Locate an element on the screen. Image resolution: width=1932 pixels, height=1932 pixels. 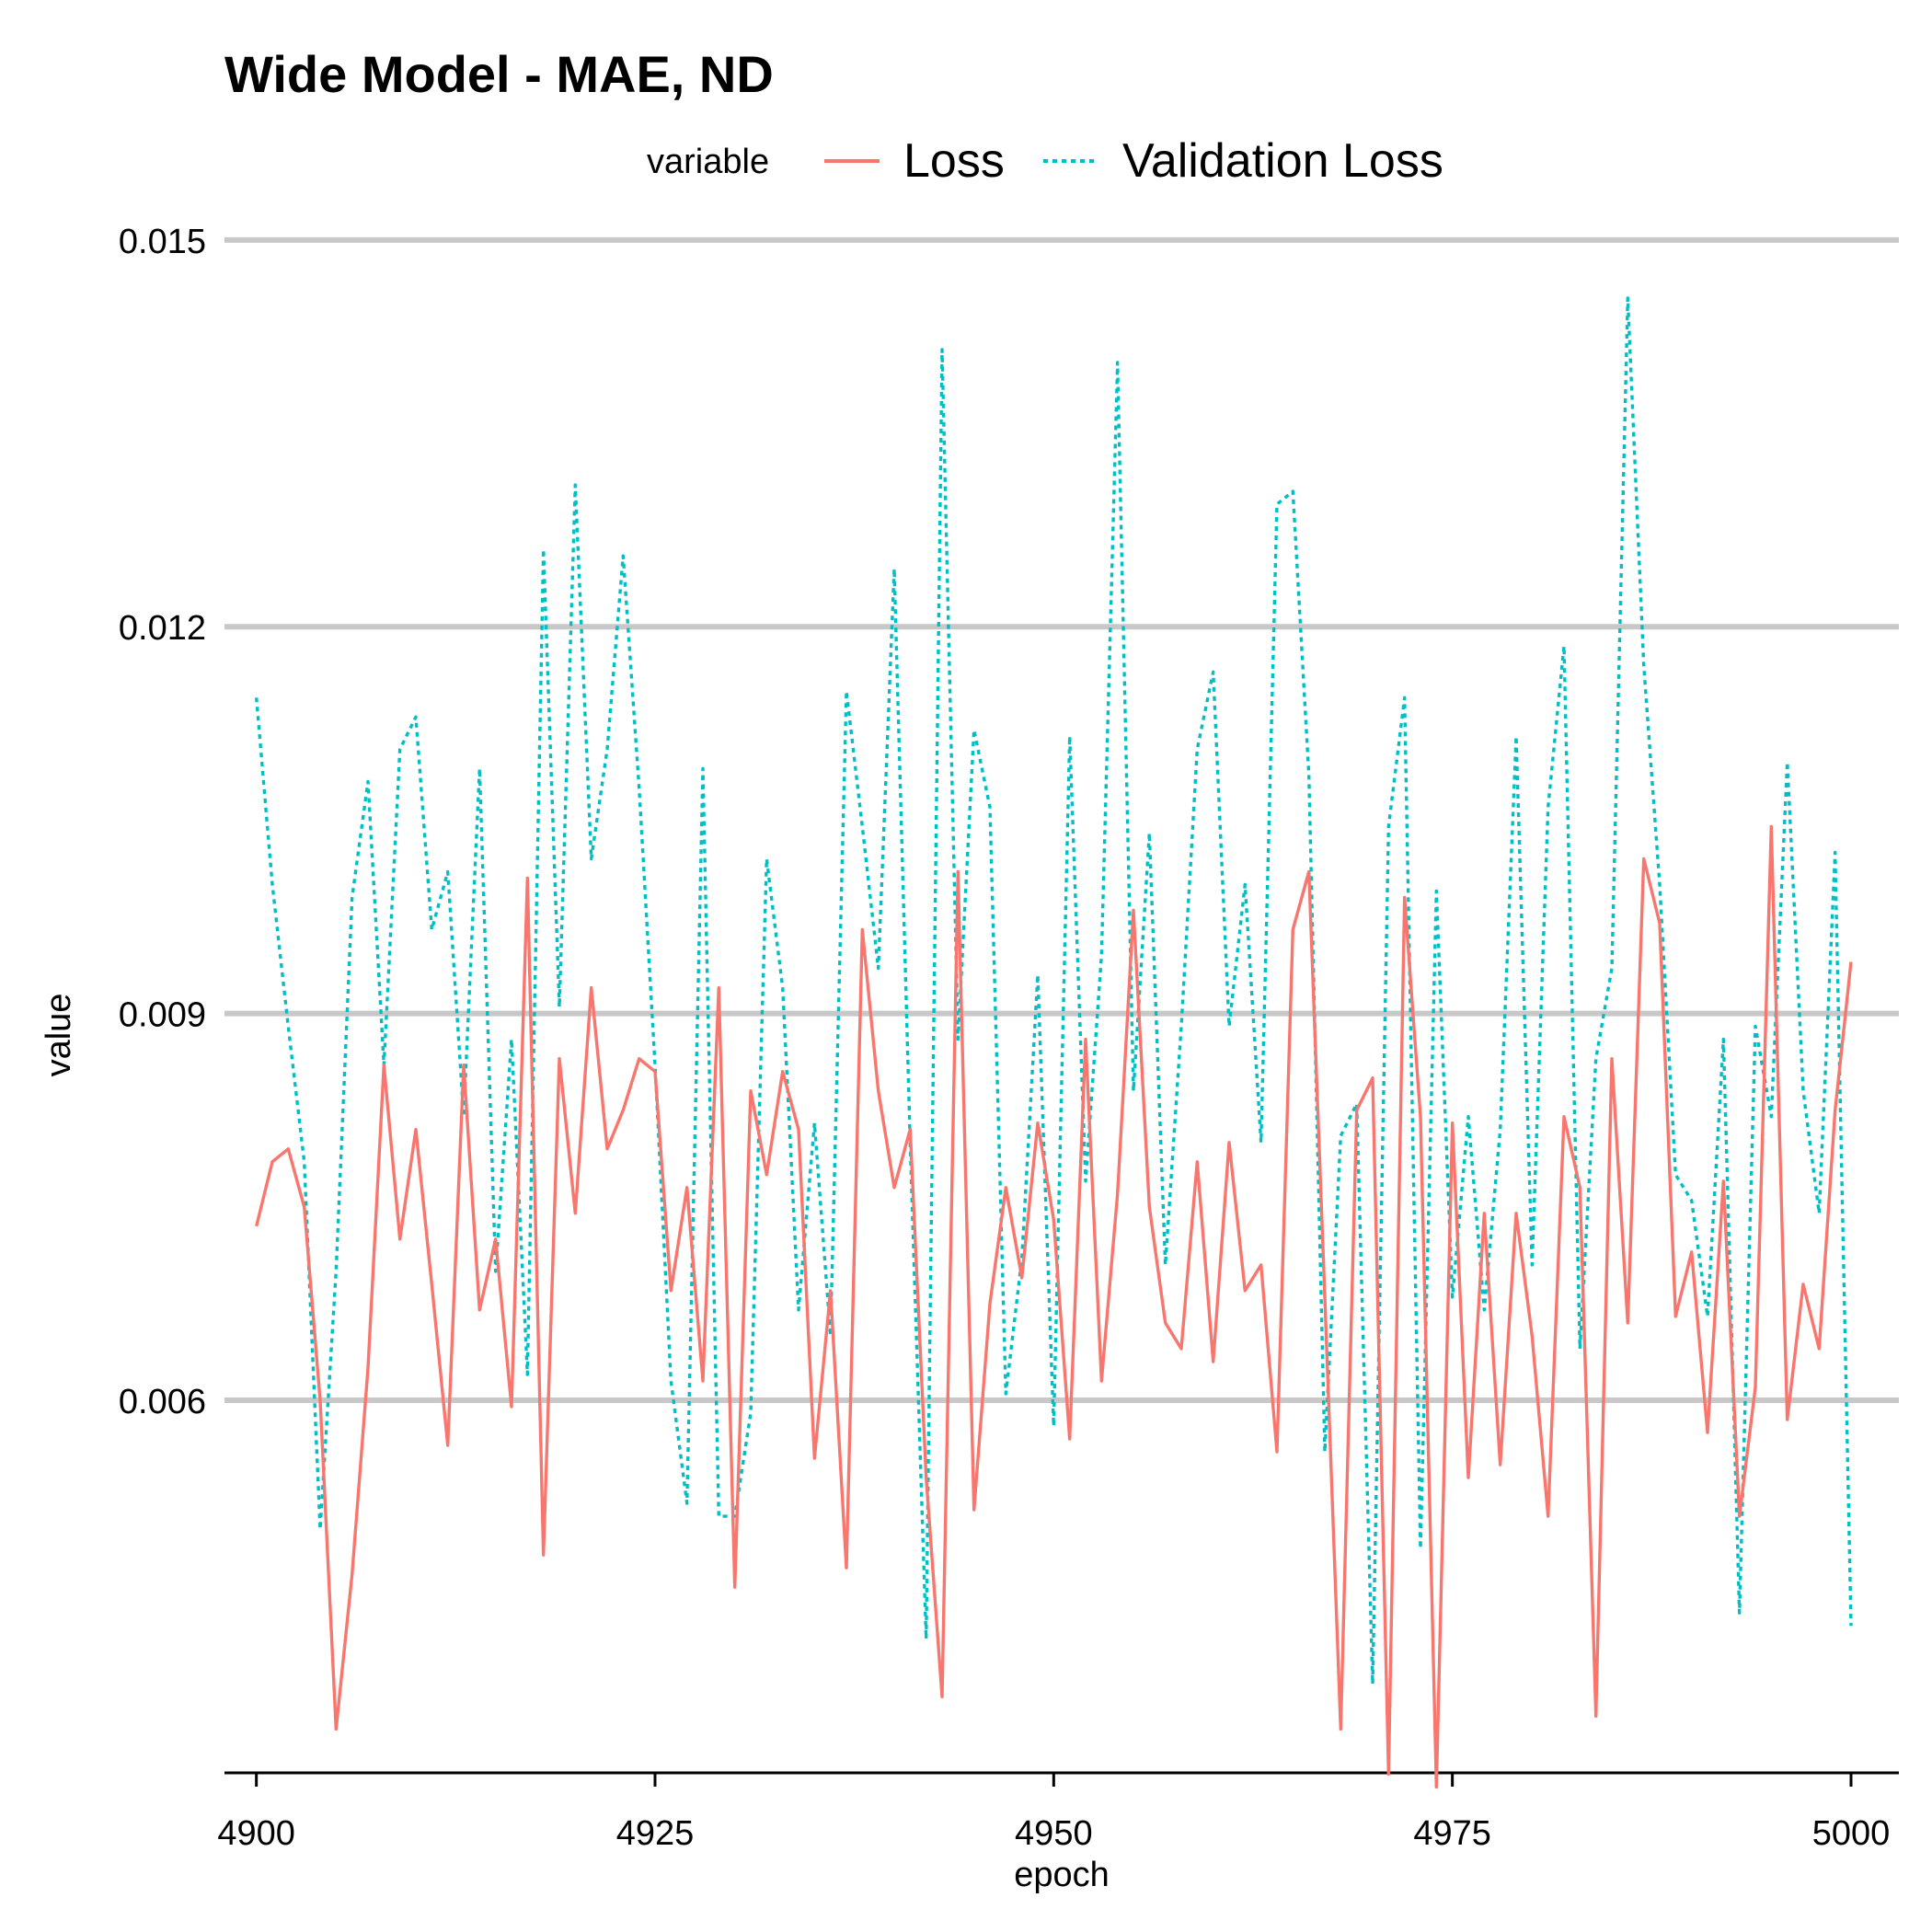
legend-key-validation-loss is located at coordinates (1070, 161).